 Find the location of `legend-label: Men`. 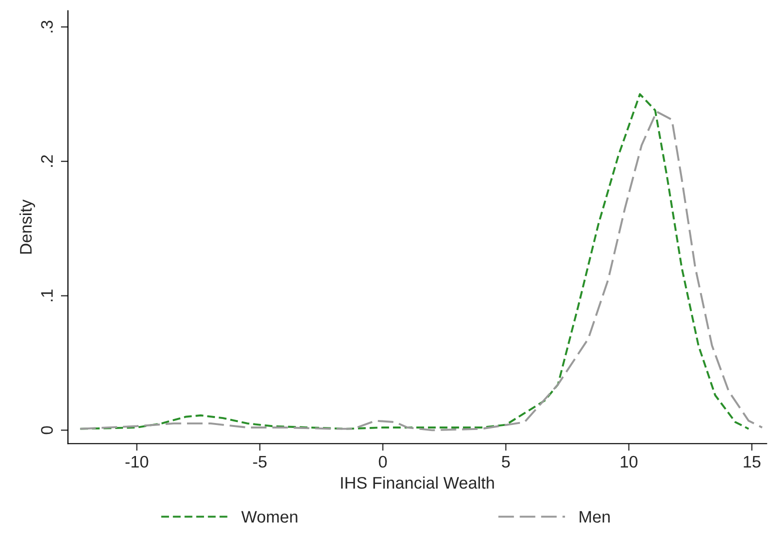

legend-label: Men is located at coordinates (595, 517).